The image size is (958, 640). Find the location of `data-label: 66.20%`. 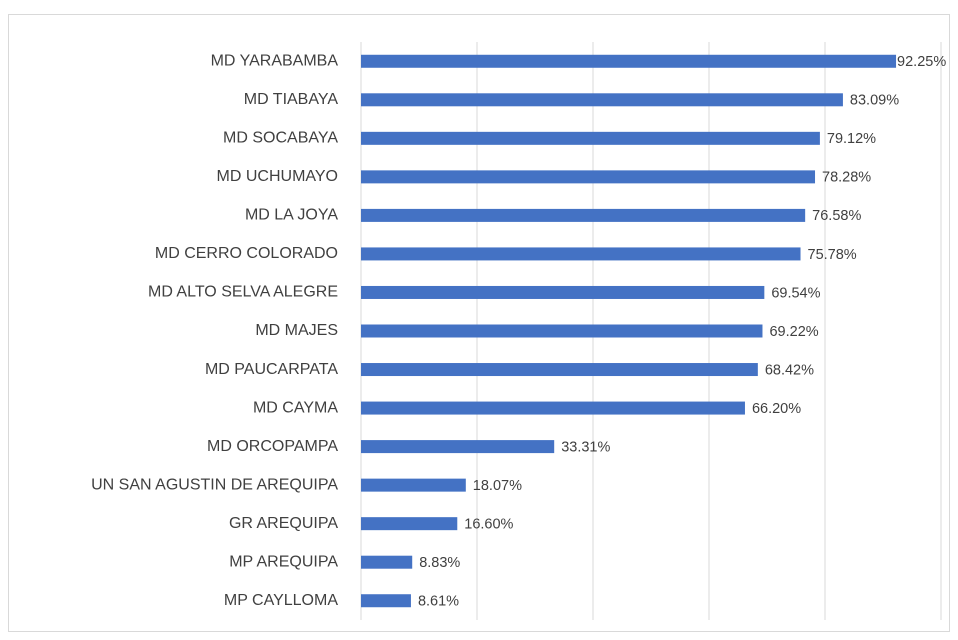

data-label: 66.20% is located at coordinates (776, 409).